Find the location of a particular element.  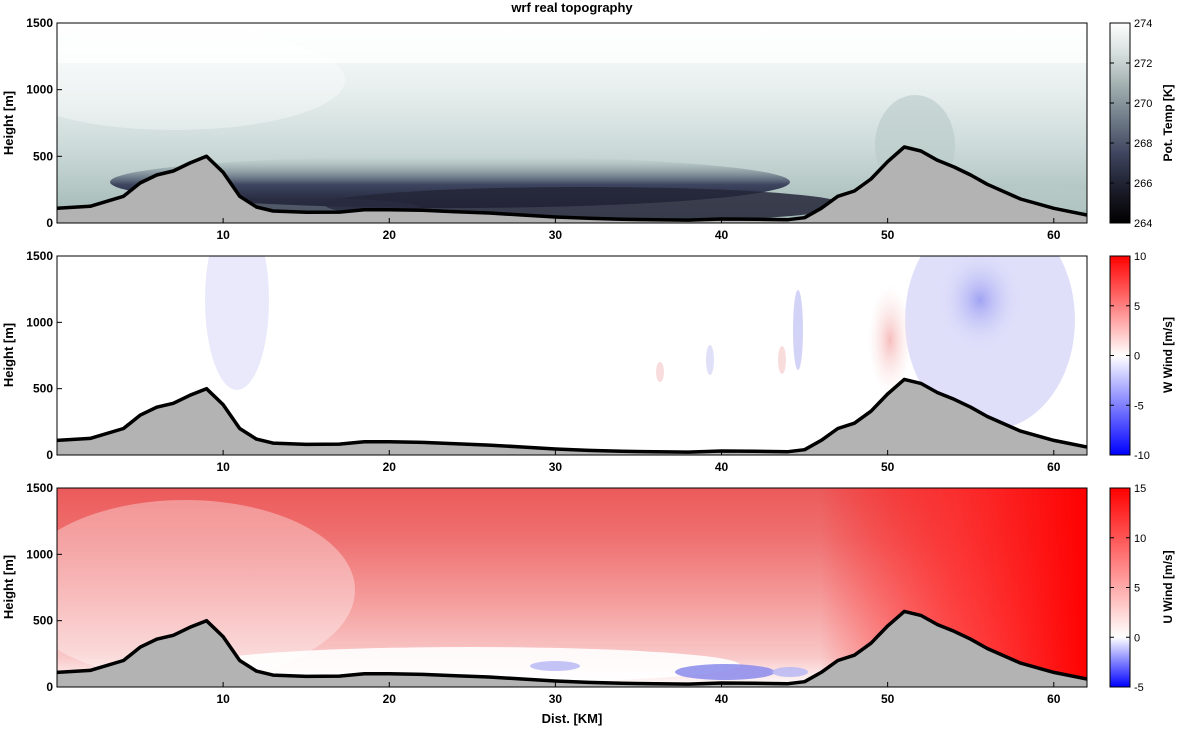

colorbar-tick-label: 270 is located at coordinates (1143, 104).